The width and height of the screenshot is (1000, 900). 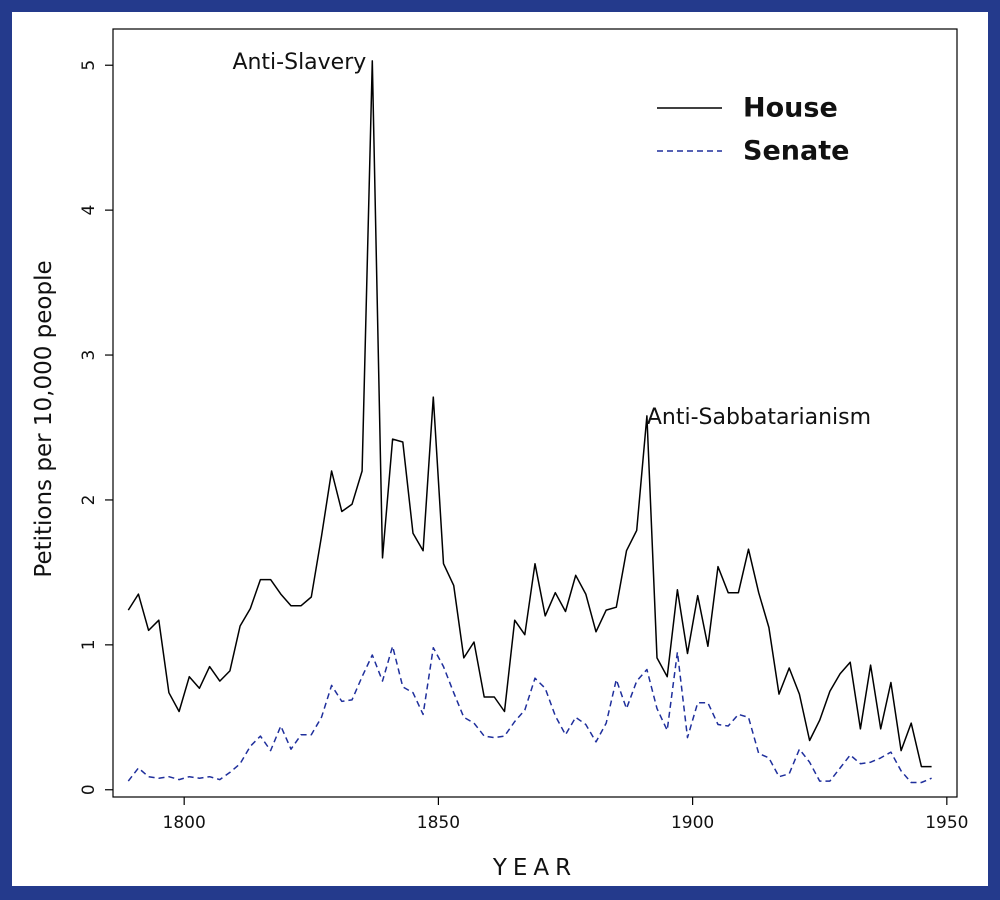 What do you see at coordinates (534, 868) in the screenshot?
I see `x-axis-title: YEAR` at bounding box center [534, 868].